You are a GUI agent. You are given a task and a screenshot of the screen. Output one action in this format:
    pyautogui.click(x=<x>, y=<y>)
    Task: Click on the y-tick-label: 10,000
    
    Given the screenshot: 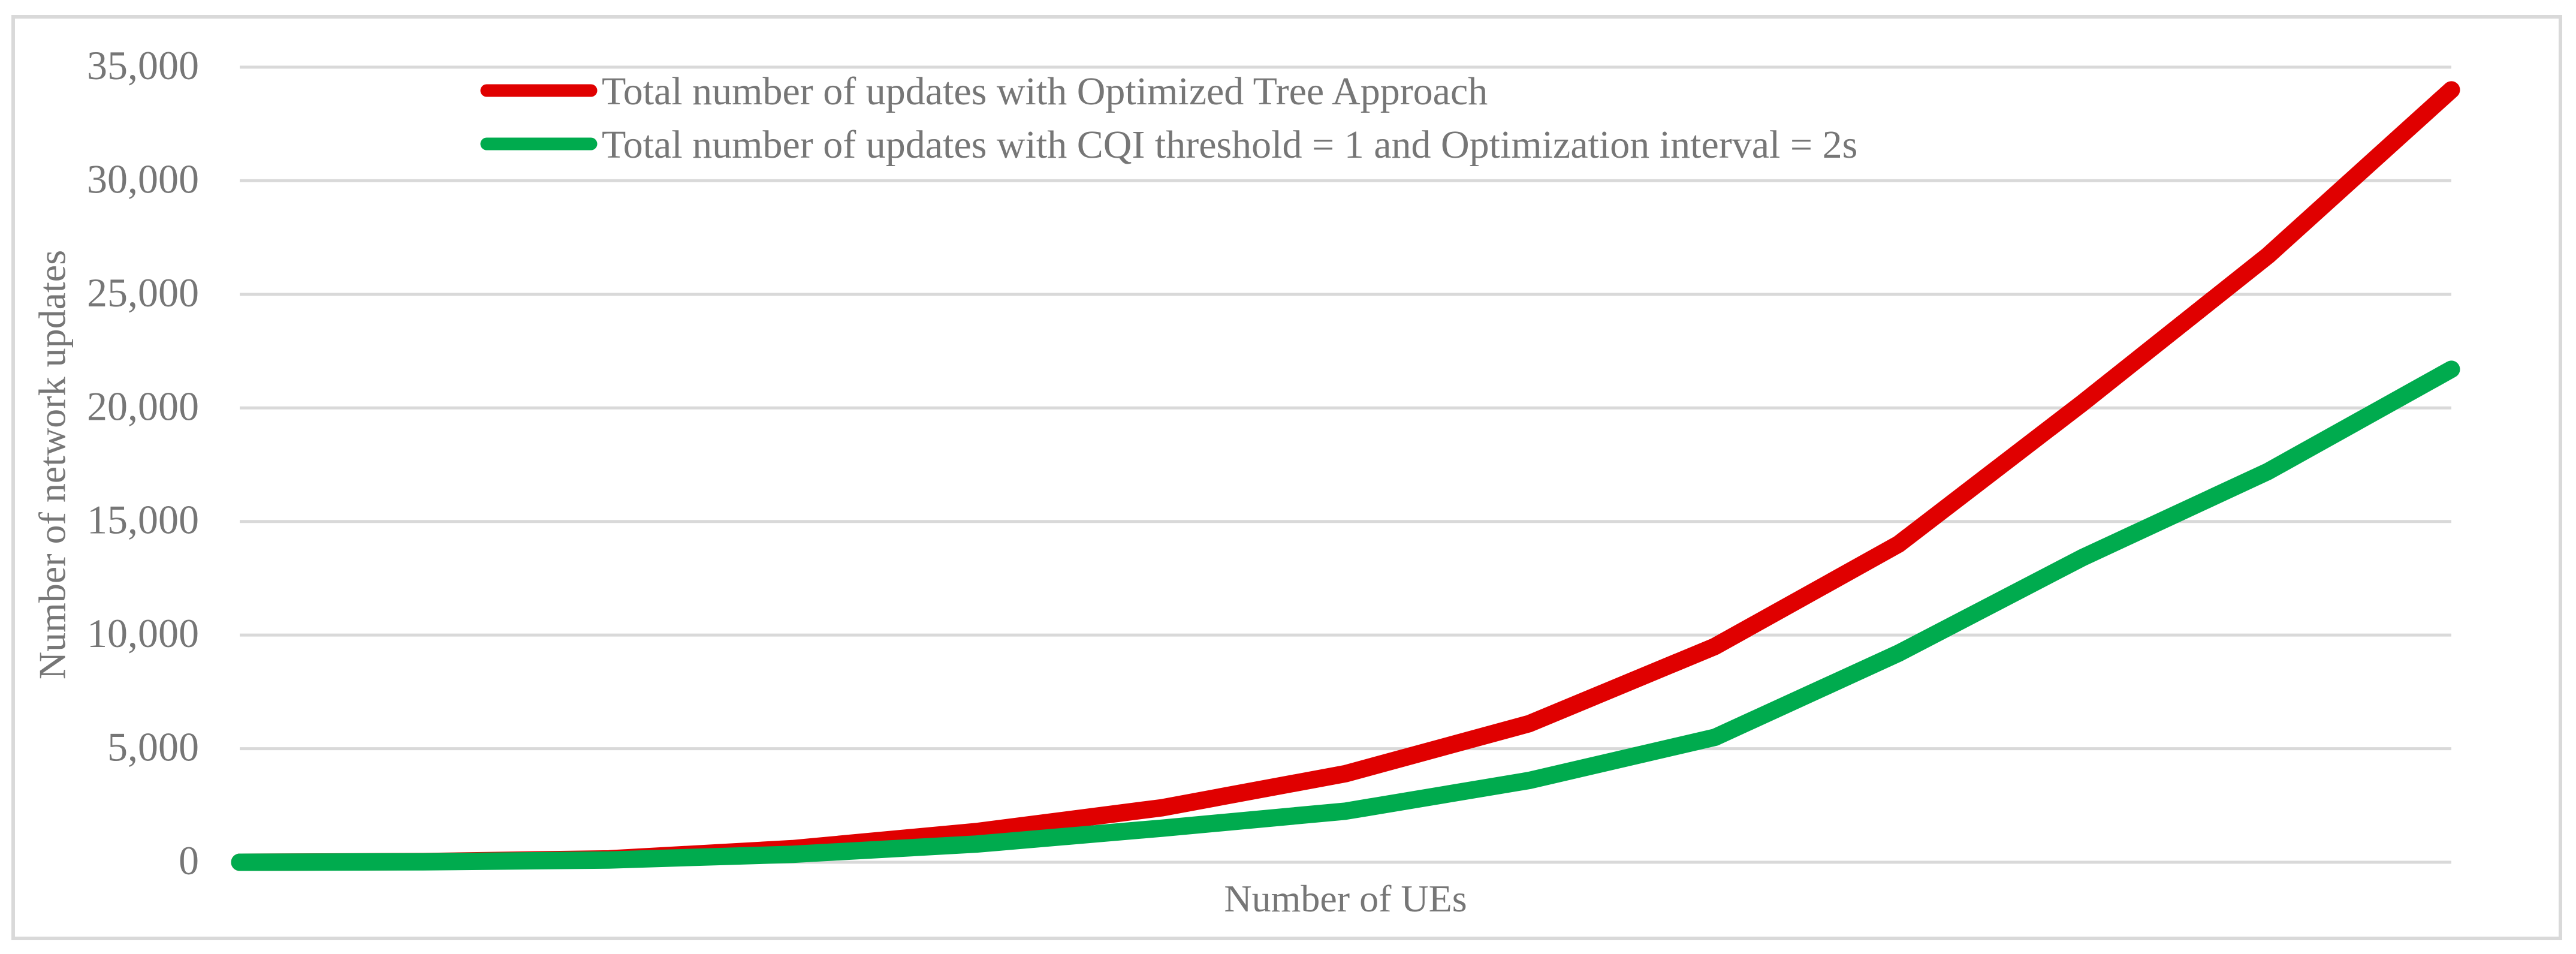 What is the action you would take?
    pyautogui.click(x=143, y=633)
    